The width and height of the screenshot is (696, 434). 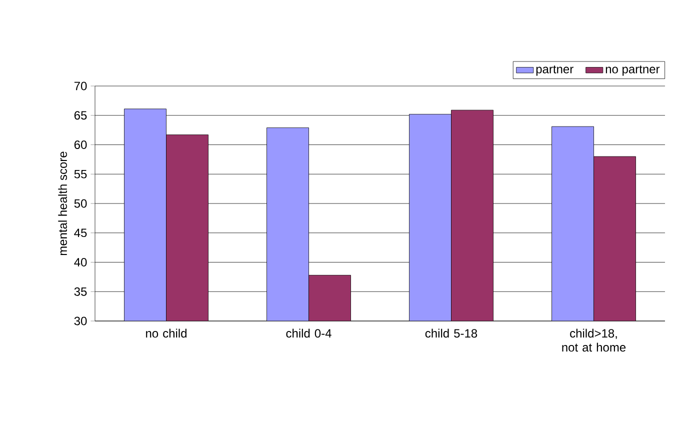 I want to click on y-tick-label: 60, so click(x=80, y=144).